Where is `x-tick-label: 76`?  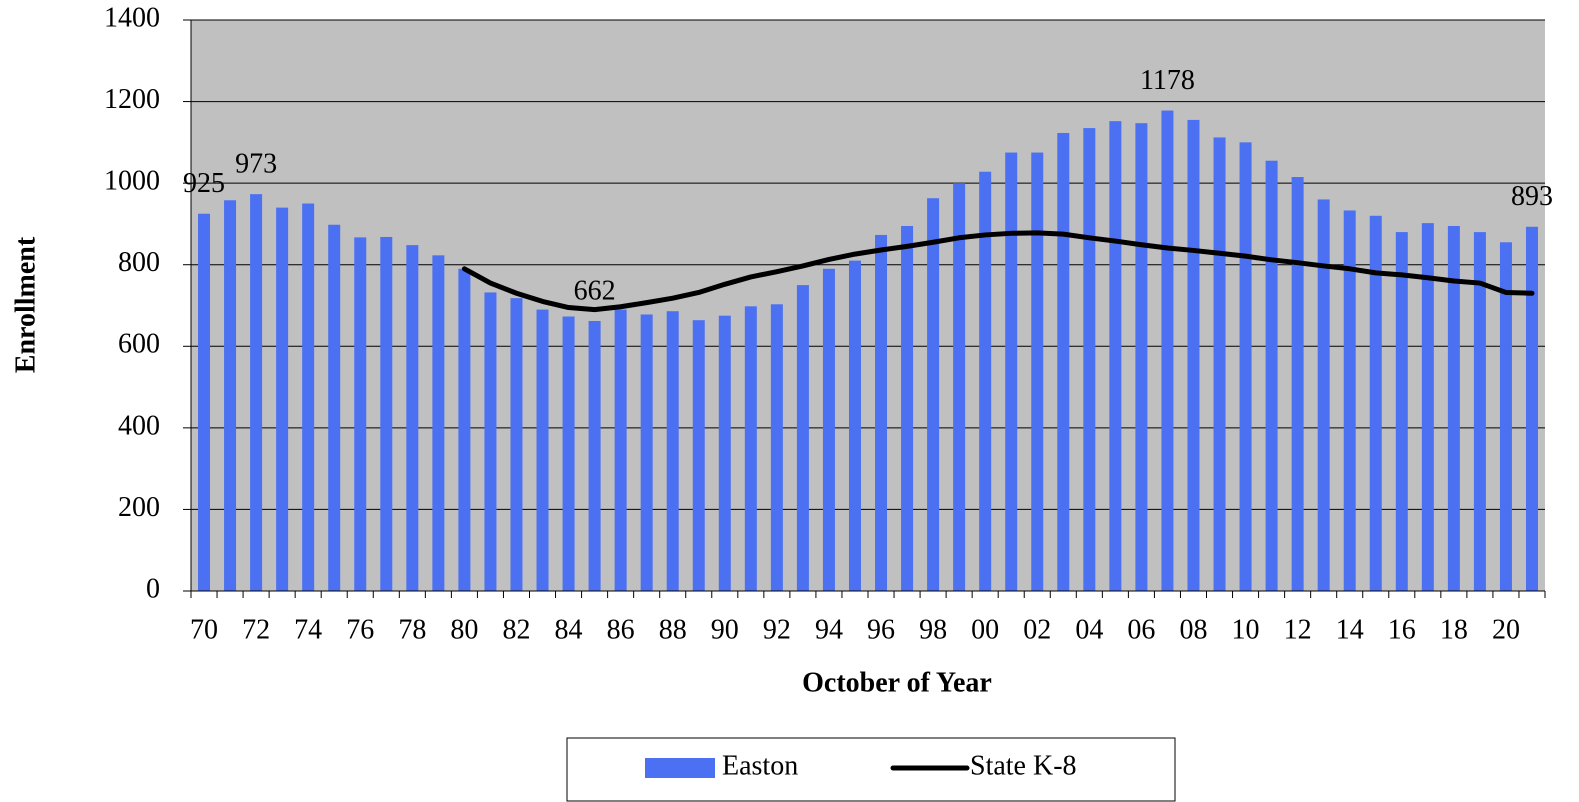 x-tick-label: 76 is located at coordinates (360, 629).